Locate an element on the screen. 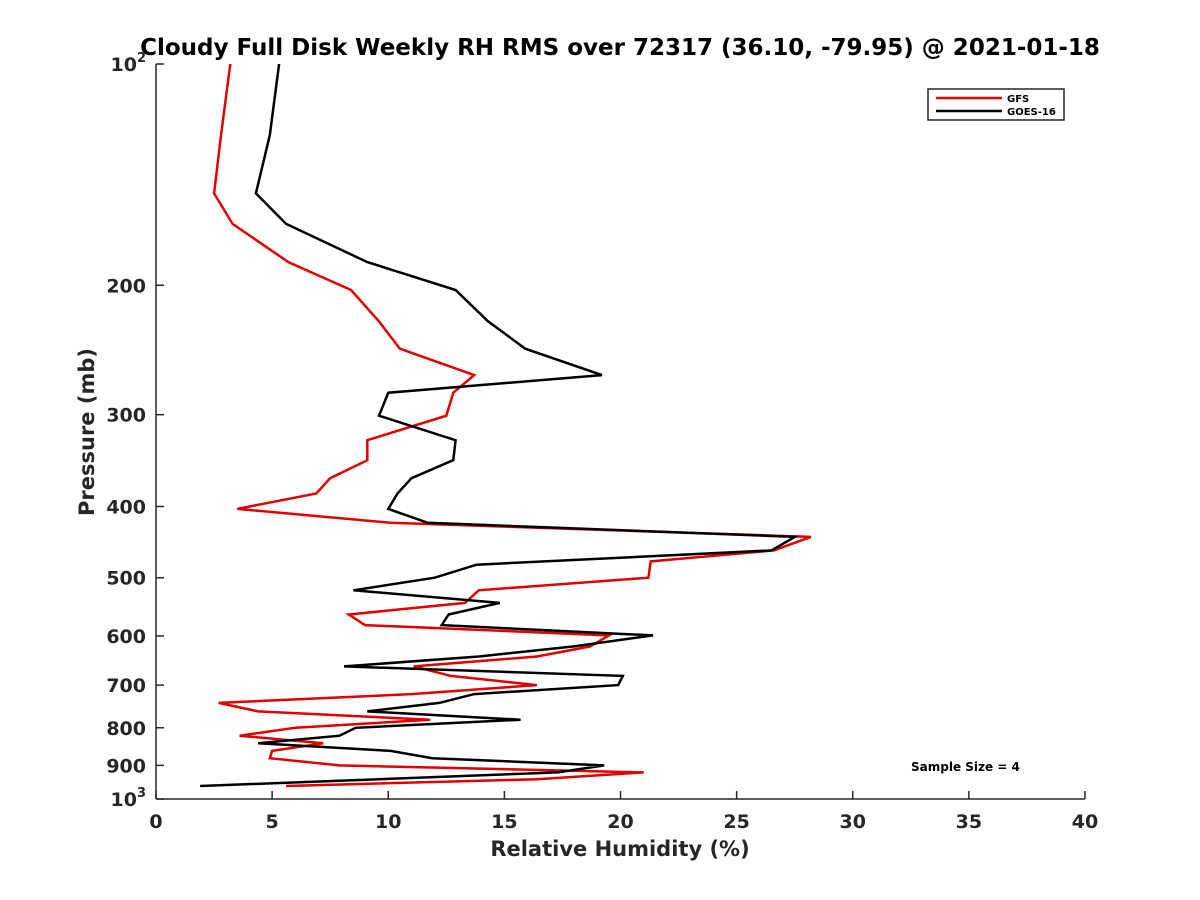 The image size is (1200, 900). y-tick-label: 700 is located at coordinates (126, 686).